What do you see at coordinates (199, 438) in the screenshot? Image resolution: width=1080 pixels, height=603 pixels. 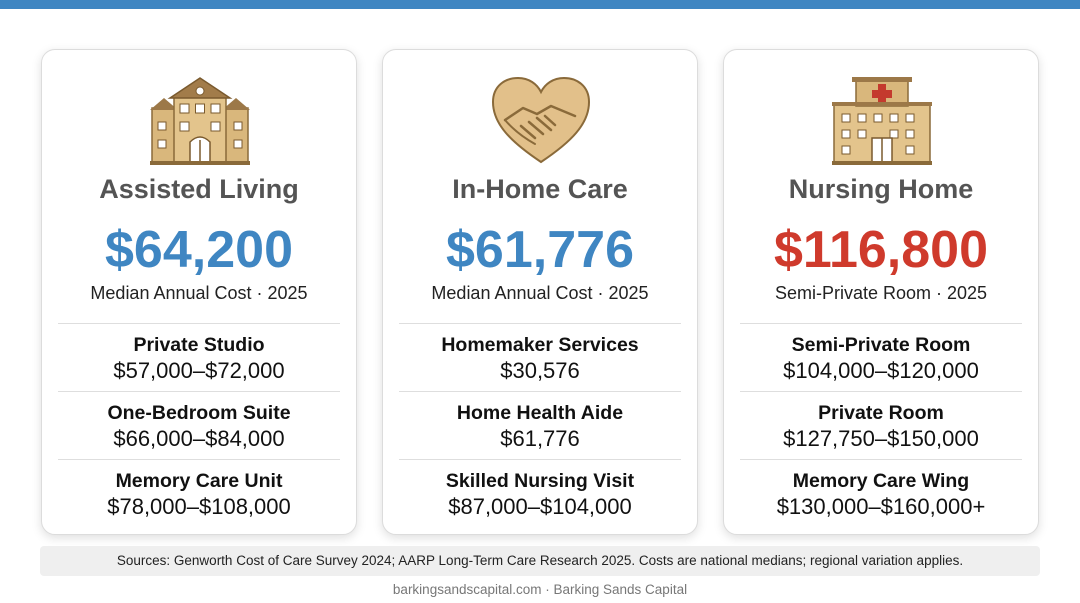 I see `item-value: $66,000–$84,000` at bounding box center [199, 438].